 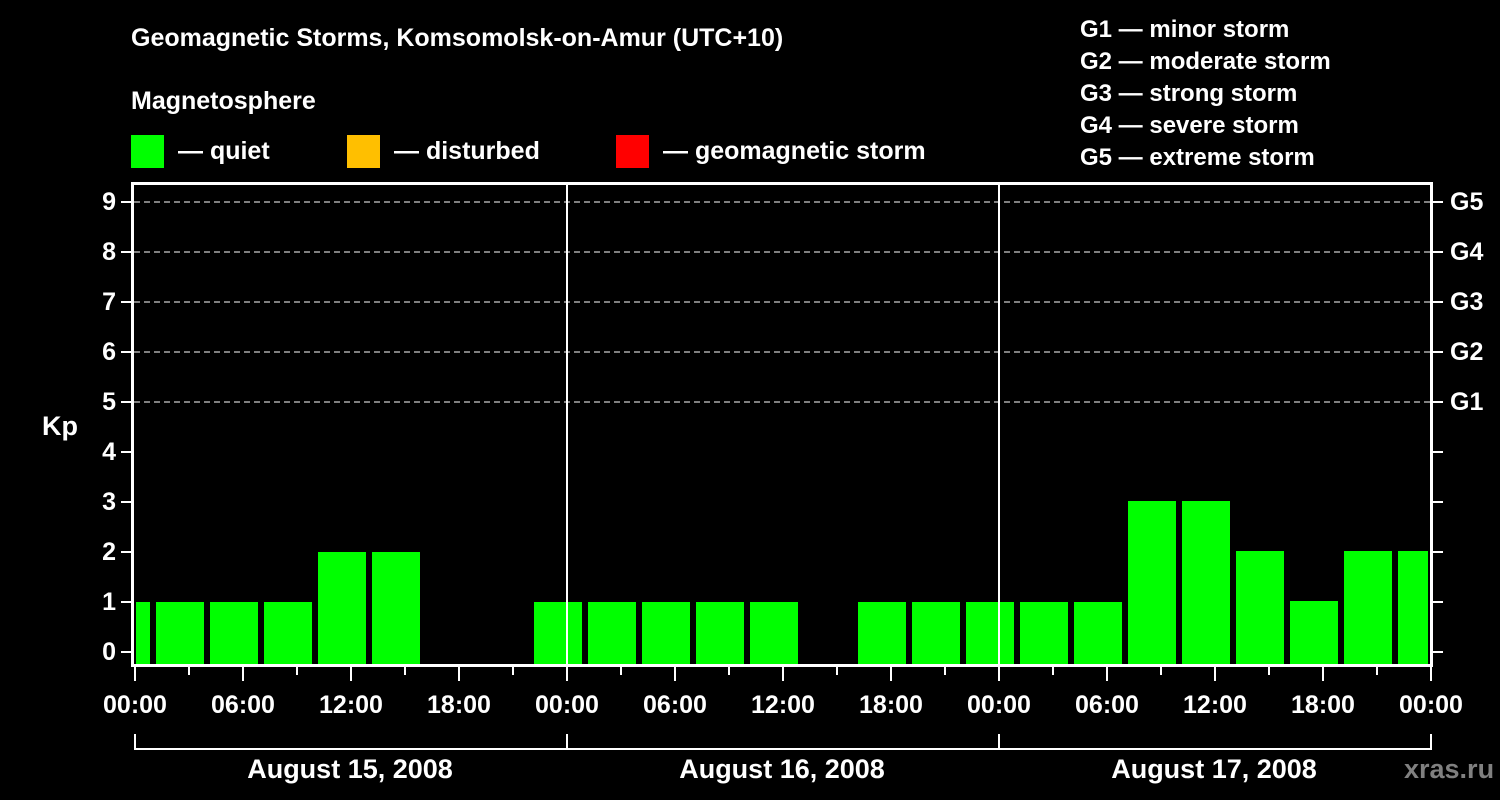 I want to click on g1-label: G1, so click(x=1467, y=402).